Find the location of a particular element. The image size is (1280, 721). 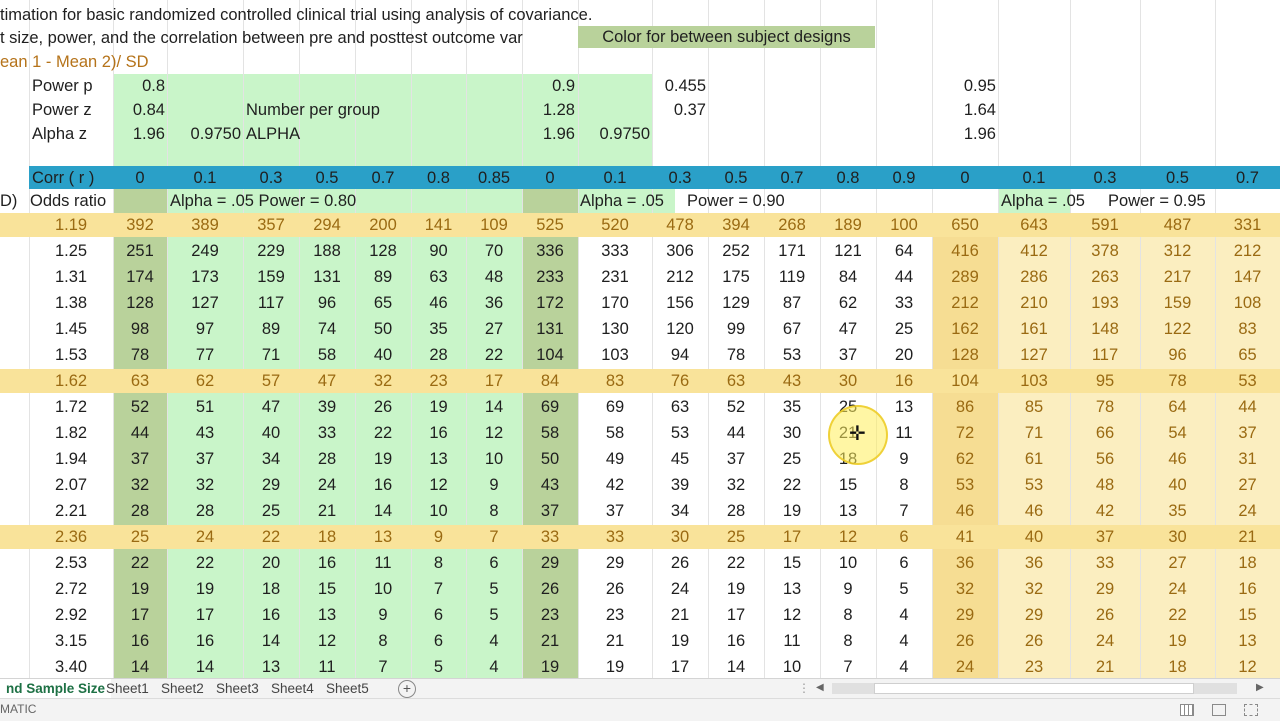

add-sheet-button: + is located at coordinates (407, 689).